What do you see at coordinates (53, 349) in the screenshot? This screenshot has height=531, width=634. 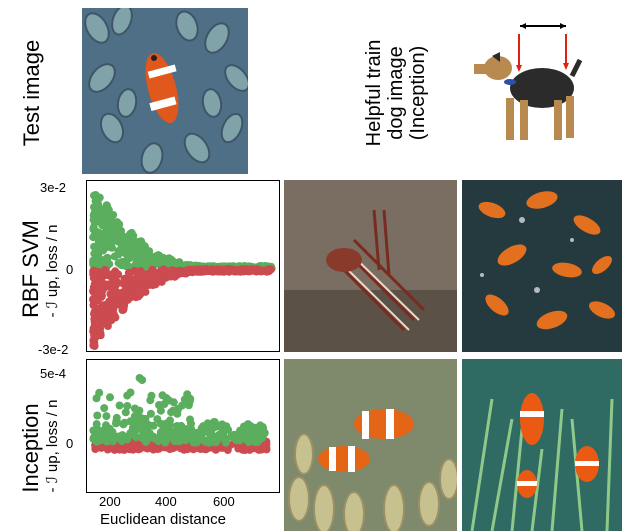 I see `rbf-ytick-bottom: -3e-2` at bounding box center [53, 349].